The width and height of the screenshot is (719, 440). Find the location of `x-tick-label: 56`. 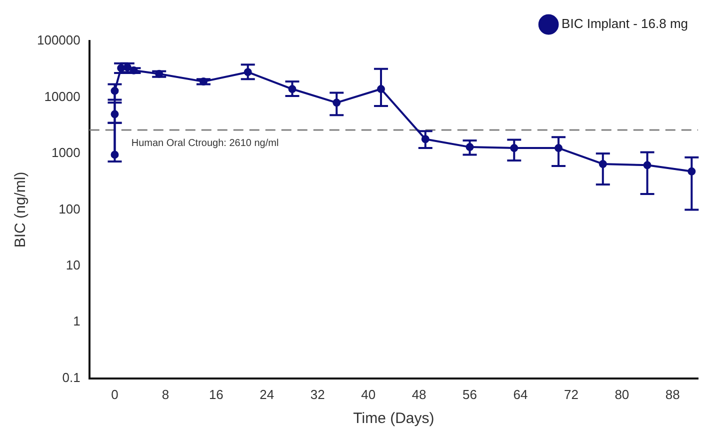

x-tick-label: 56 is located at coordinates (469, 394).